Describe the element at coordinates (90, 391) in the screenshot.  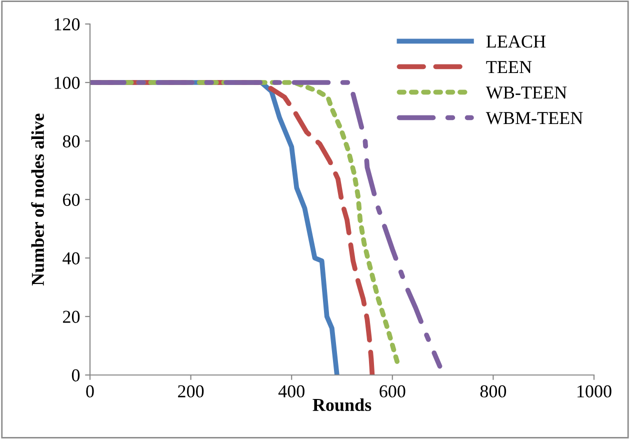
I see `x-tick-label: 0` at that location.